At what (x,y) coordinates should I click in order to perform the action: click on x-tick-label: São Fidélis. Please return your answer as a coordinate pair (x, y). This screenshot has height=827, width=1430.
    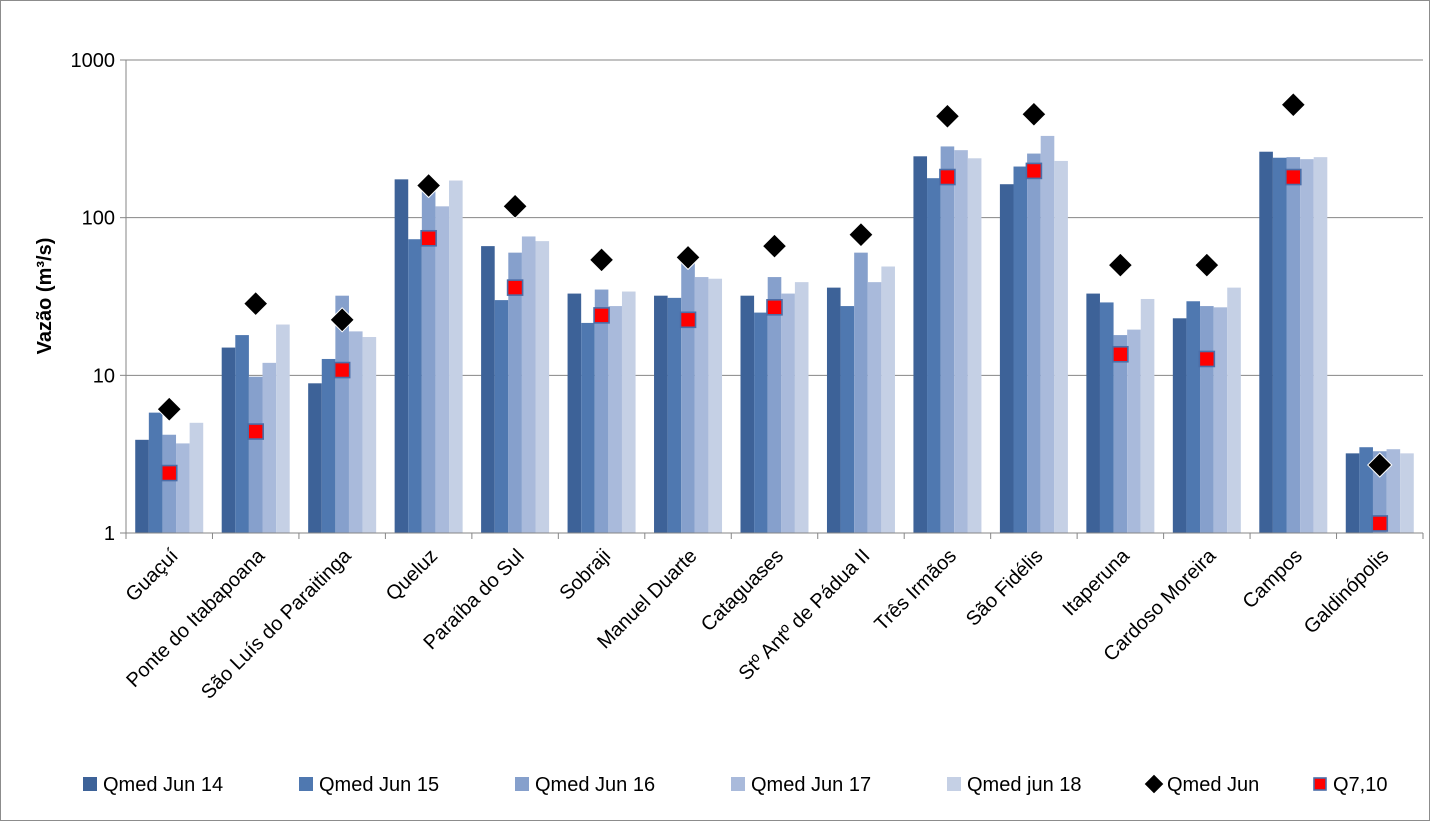
    Looking at the image, I should click on (1005, 588).